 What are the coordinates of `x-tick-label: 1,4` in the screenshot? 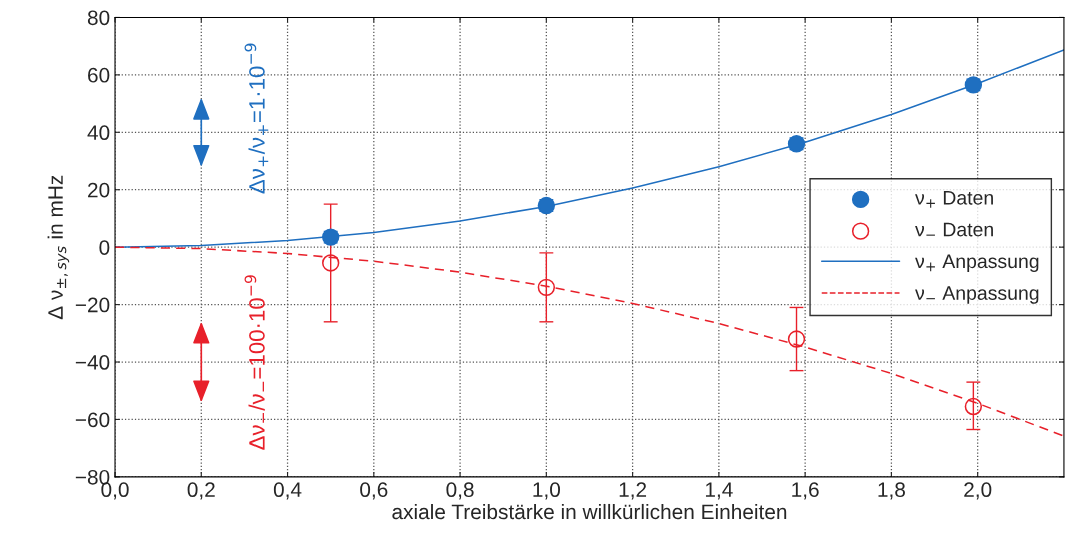 It's located at (719, 491).